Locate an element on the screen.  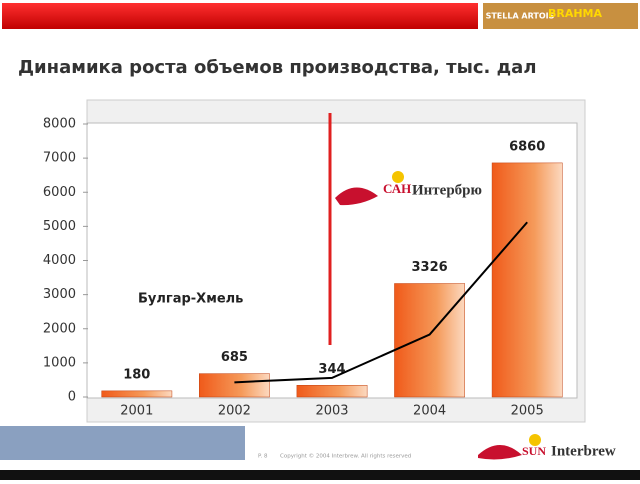
data-label: 3326 is located at coordinates (430, 267).